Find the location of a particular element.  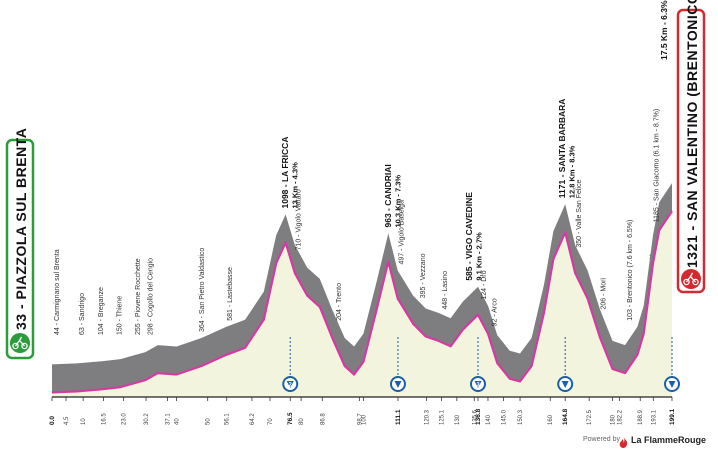

x-tick-label: 0.0 is located at coordinates (52, 420).